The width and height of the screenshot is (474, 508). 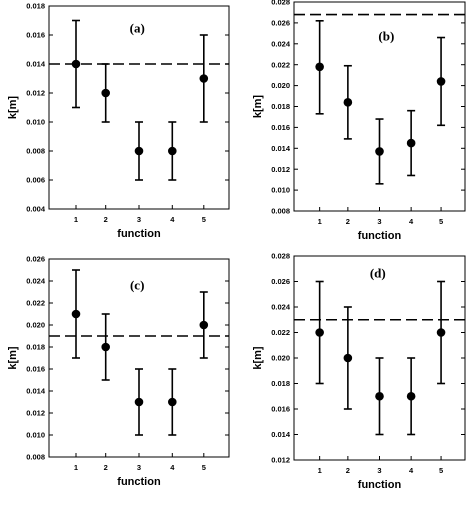 What do you see at coordinates (35, 180) in the screenshot?
I see `y-tick-label: 0.006` at bounding box center [35, 180].